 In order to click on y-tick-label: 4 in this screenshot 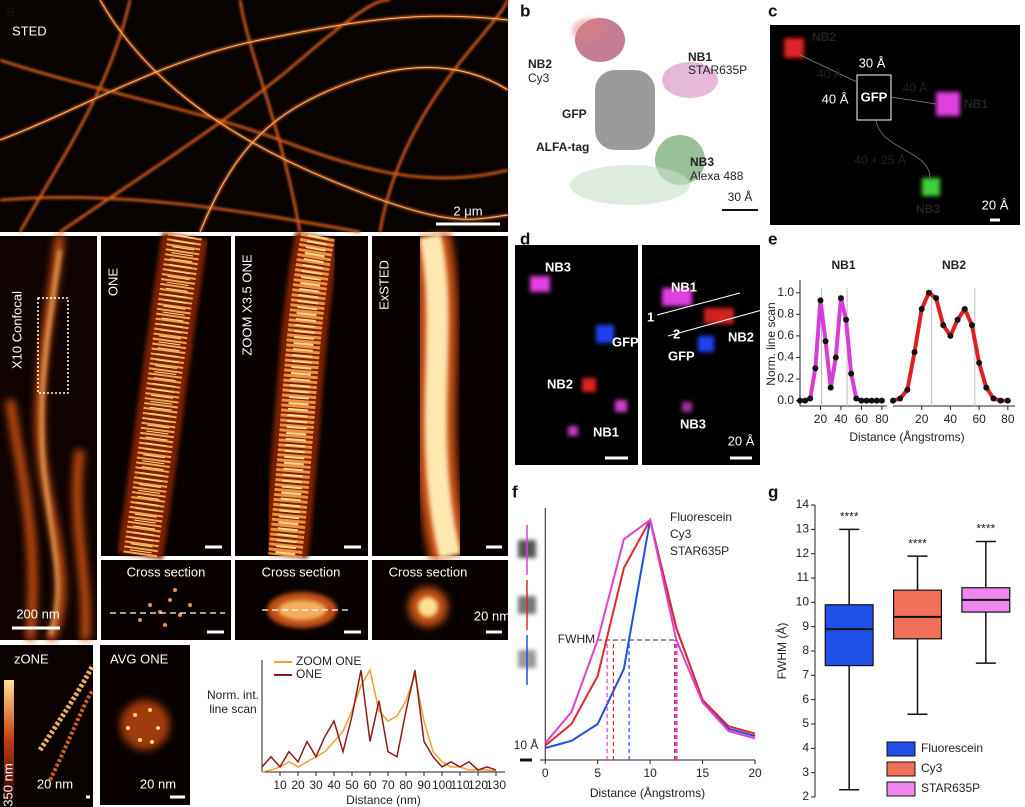, I will do `click(805, 748)`.